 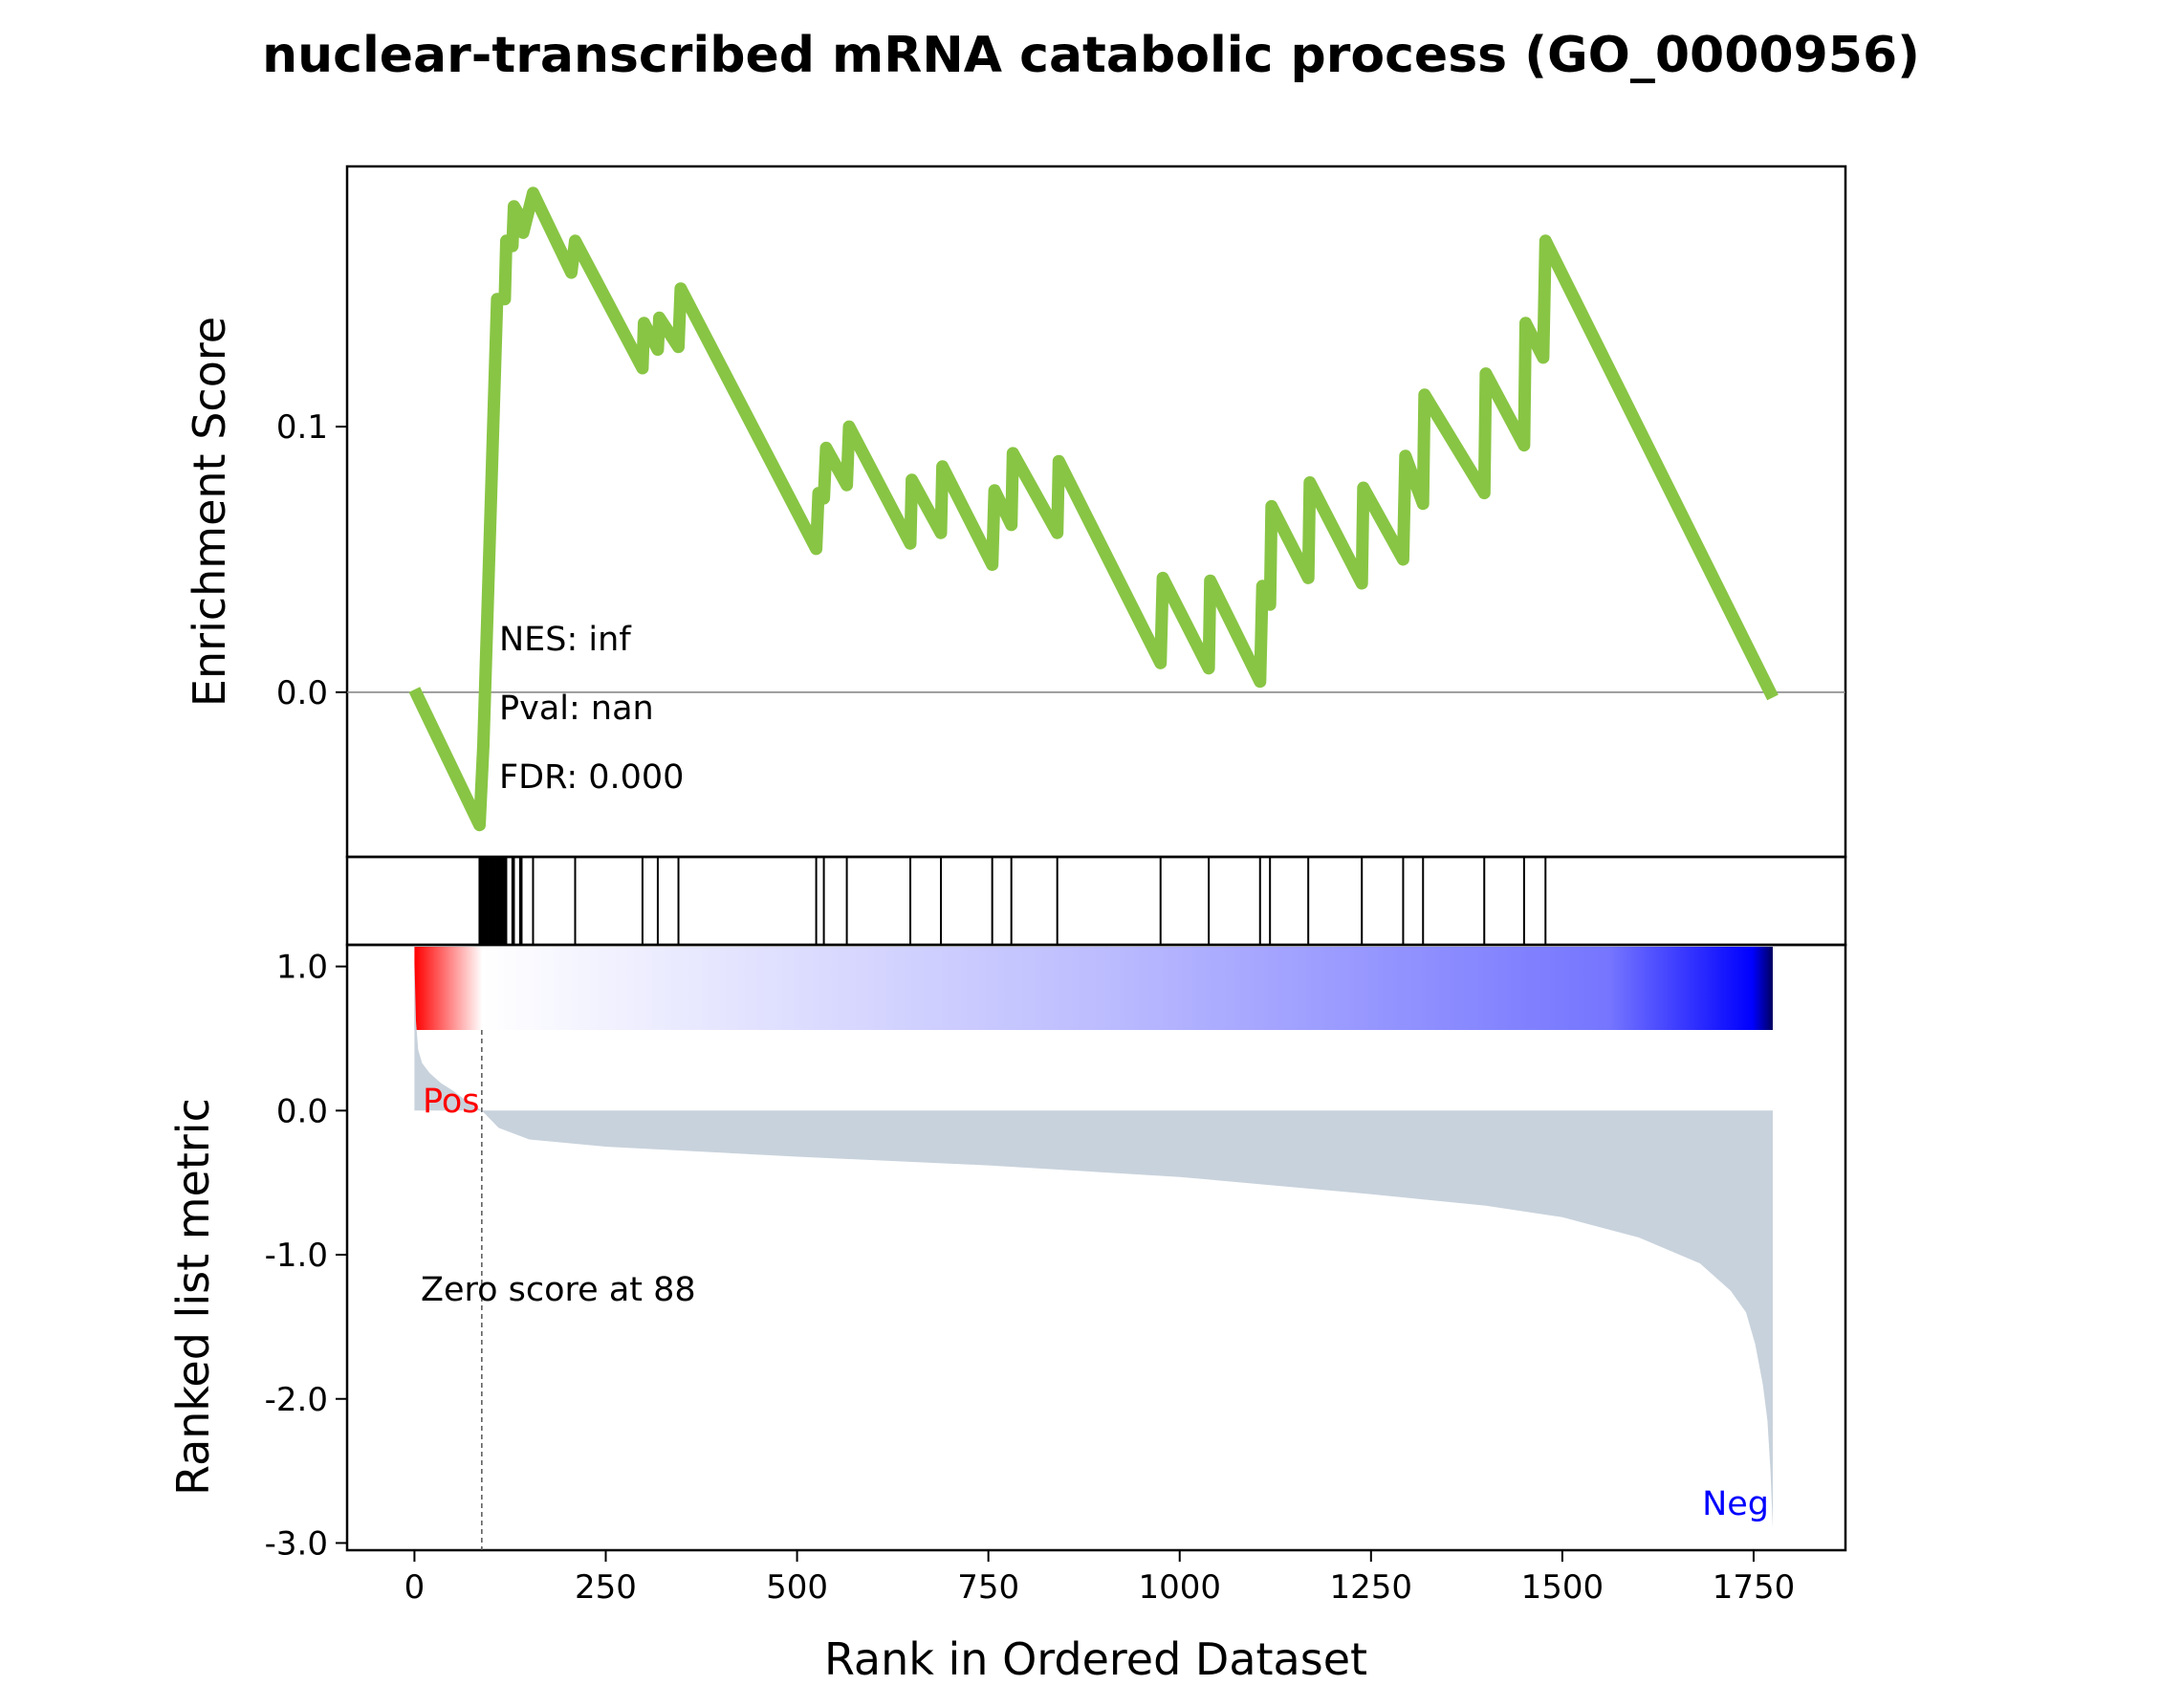 What do you see at coordinates (209, 512) in the screenshot?
I see `es-axis-label: Enrichment Score` at bounding box center [209, 512].